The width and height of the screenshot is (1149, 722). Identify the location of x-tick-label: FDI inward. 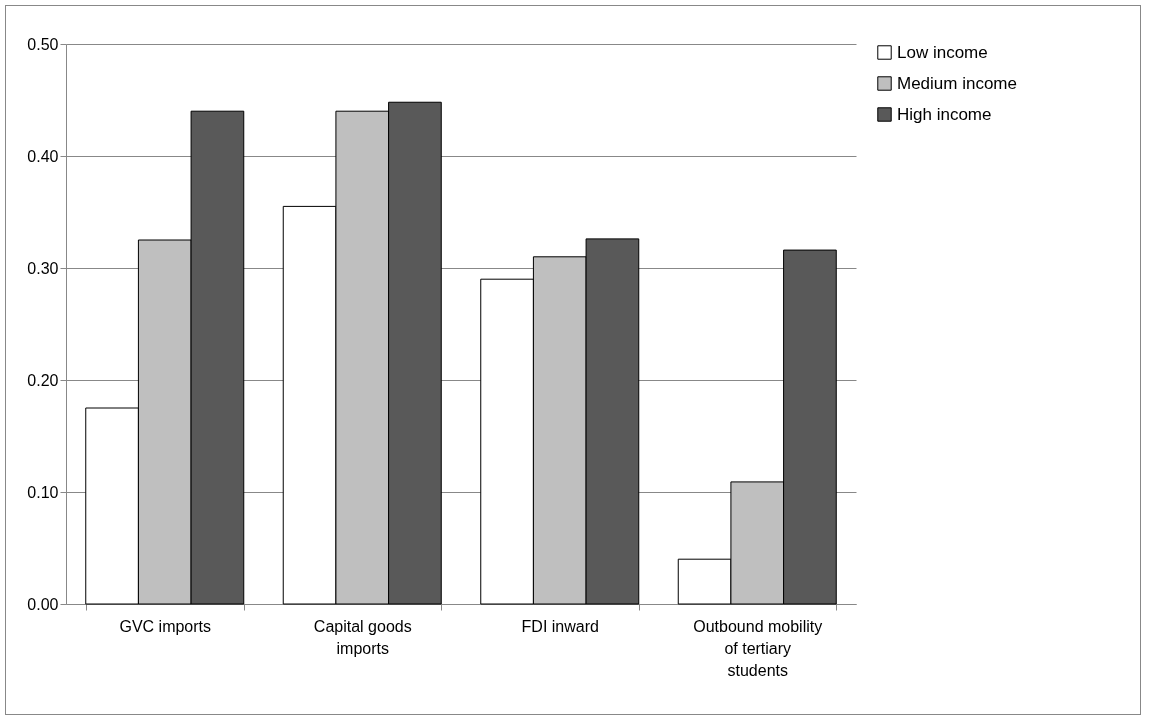
(560, 626).